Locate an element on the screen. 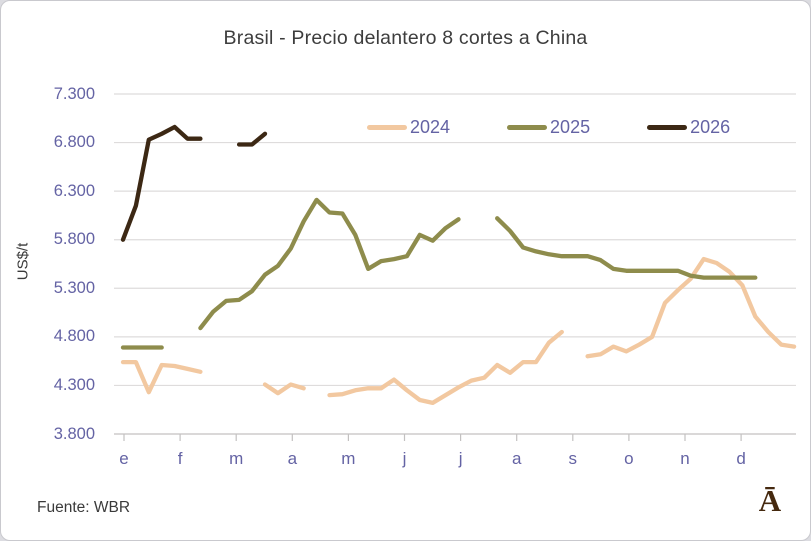 The height and width of the screenshot is (541, 811). legend-swatch-2026 is located at coordinates (667, 127).